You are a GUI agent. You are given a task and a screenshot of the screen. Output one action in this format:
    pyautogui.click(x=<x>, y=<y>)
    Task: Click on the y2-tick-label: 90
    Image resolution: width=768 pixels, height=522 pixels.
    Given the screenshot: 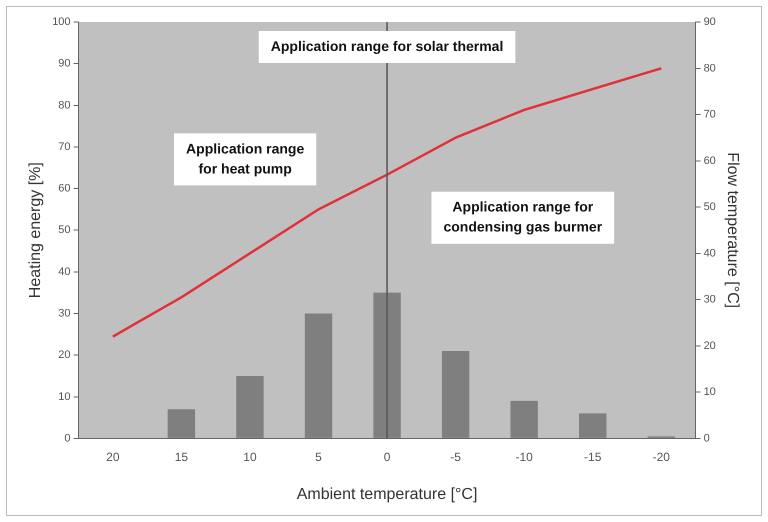 What is the action you would take?
    pyautogui.click(x=710, y=22)
    